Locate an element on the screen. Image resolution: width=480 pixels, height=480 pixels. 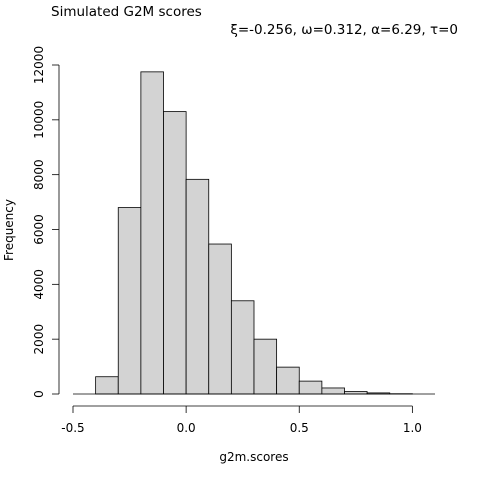
y-axis: 0 2000 4000 6000 8000 10000 12000 is located at coordinates (46, 222).